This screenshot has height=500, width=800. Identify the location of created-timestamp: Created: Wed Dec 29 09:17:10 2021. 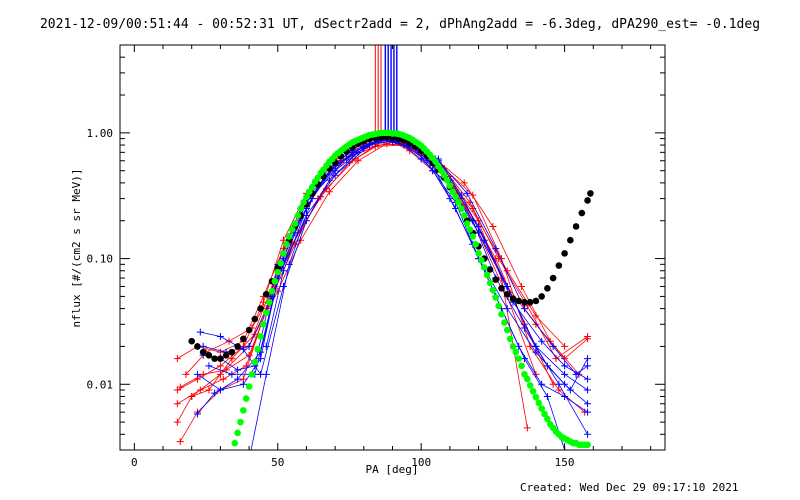
(629, 487).